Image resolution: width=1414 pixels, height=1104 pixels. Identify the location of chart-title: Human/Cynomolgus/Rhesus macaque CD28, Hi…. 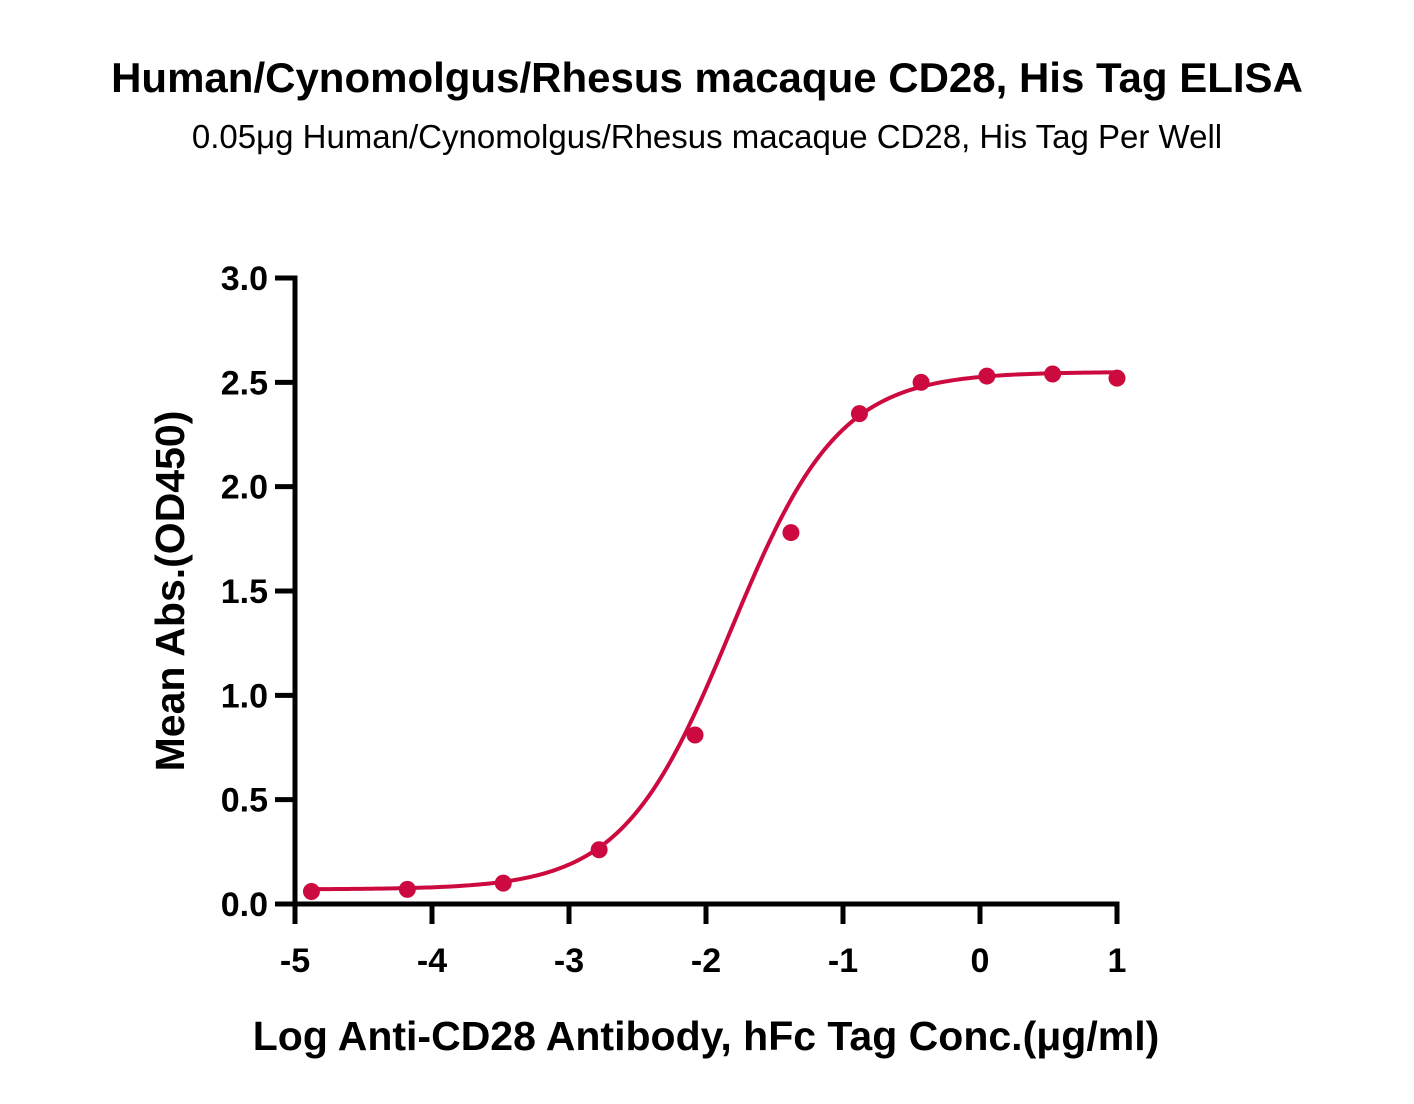
(707, 77).